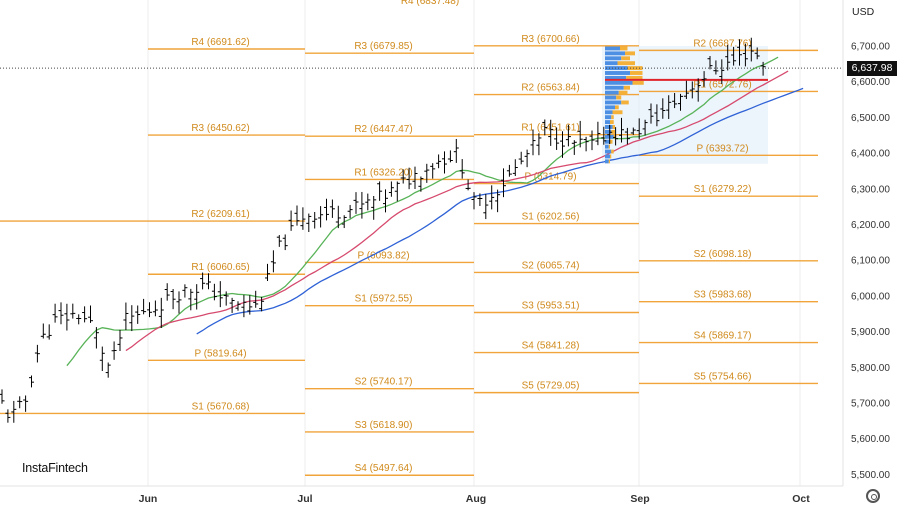 This screenshot has height=510, width=900. I want to click on pivot-level-label: S3 (5953.51), so click(551, 305).